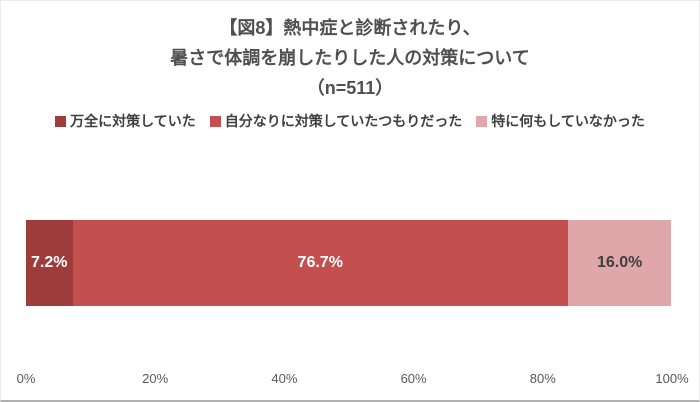  I want to click on chart-legend: 万全に対策していた 自分なりに対策していたつもりだった 特に何もしていなかった, so click(350, 121).